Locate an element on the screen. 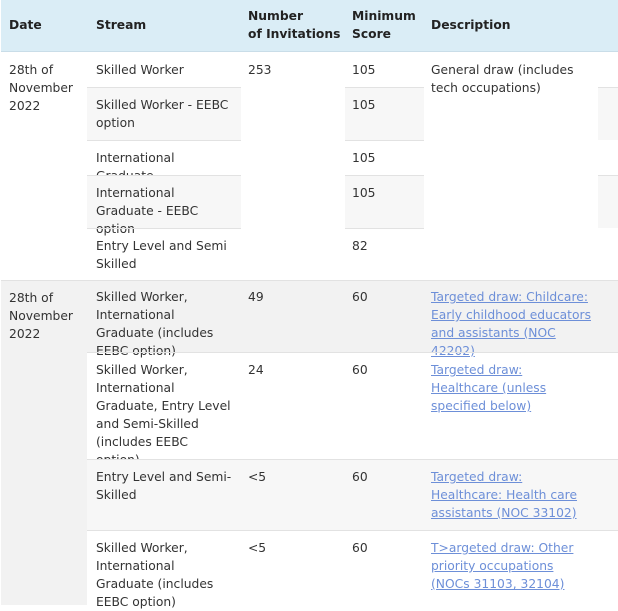 The width and height of the screenshot is (618, 611). header-invitations: Number of Invitations is located at coordinates (294, 25).